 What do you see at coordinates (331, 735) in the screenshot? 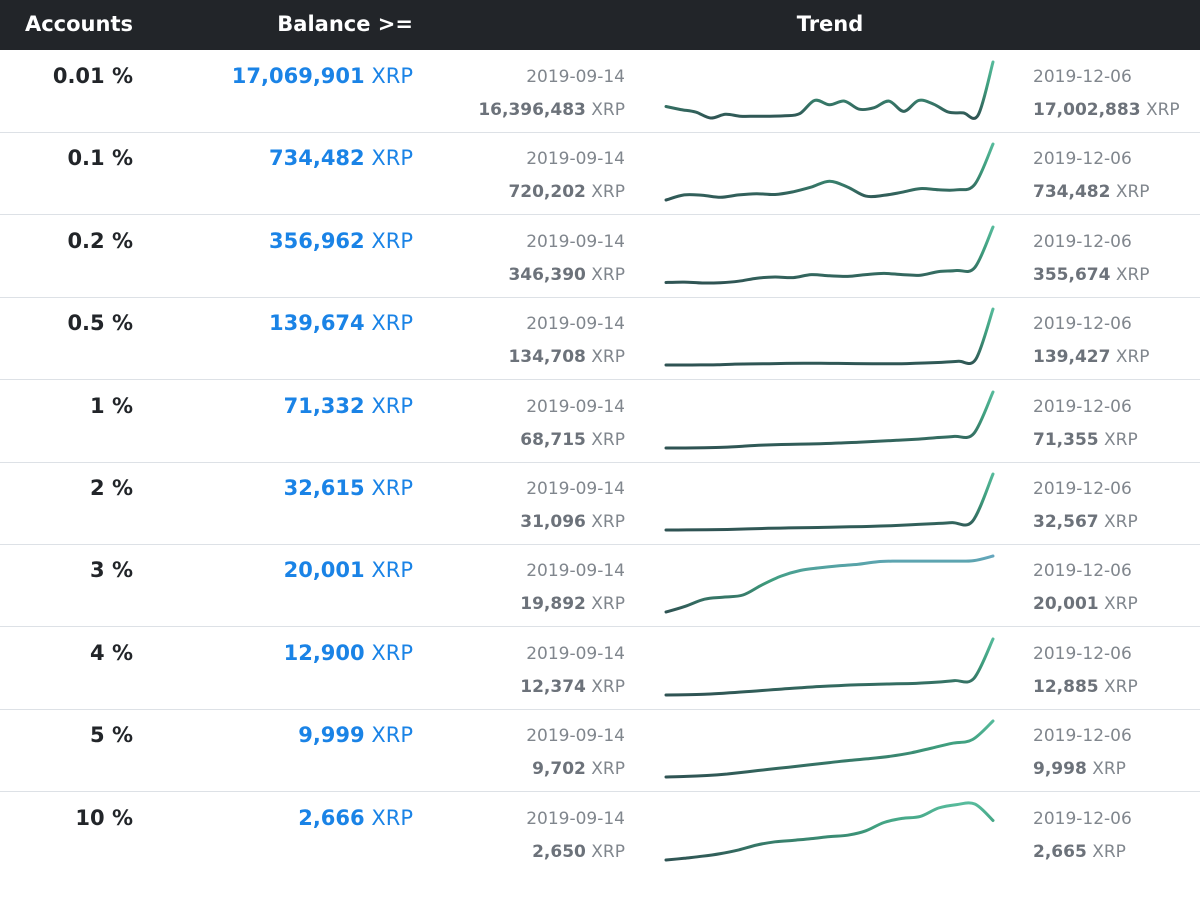
I see `balance-value: 9,999` at bounding box center [331, 735].